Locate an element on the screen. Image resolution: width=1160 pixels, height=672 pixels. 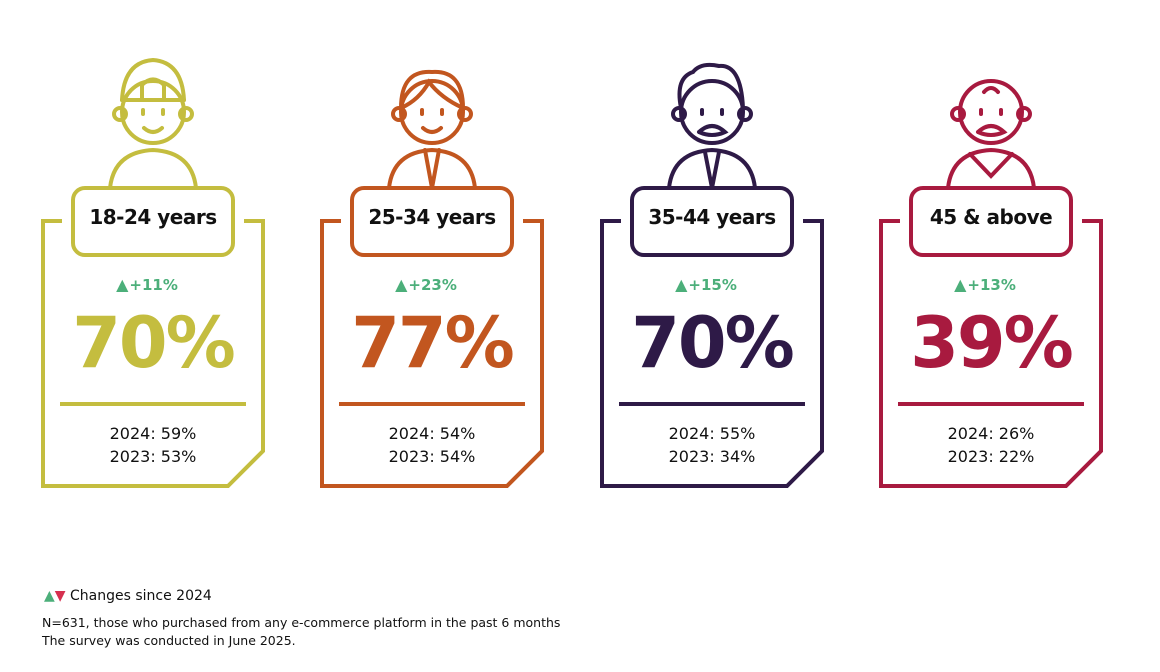
survey-note: The survey was conducted in June 2025. is located at coordinates (169, 640).